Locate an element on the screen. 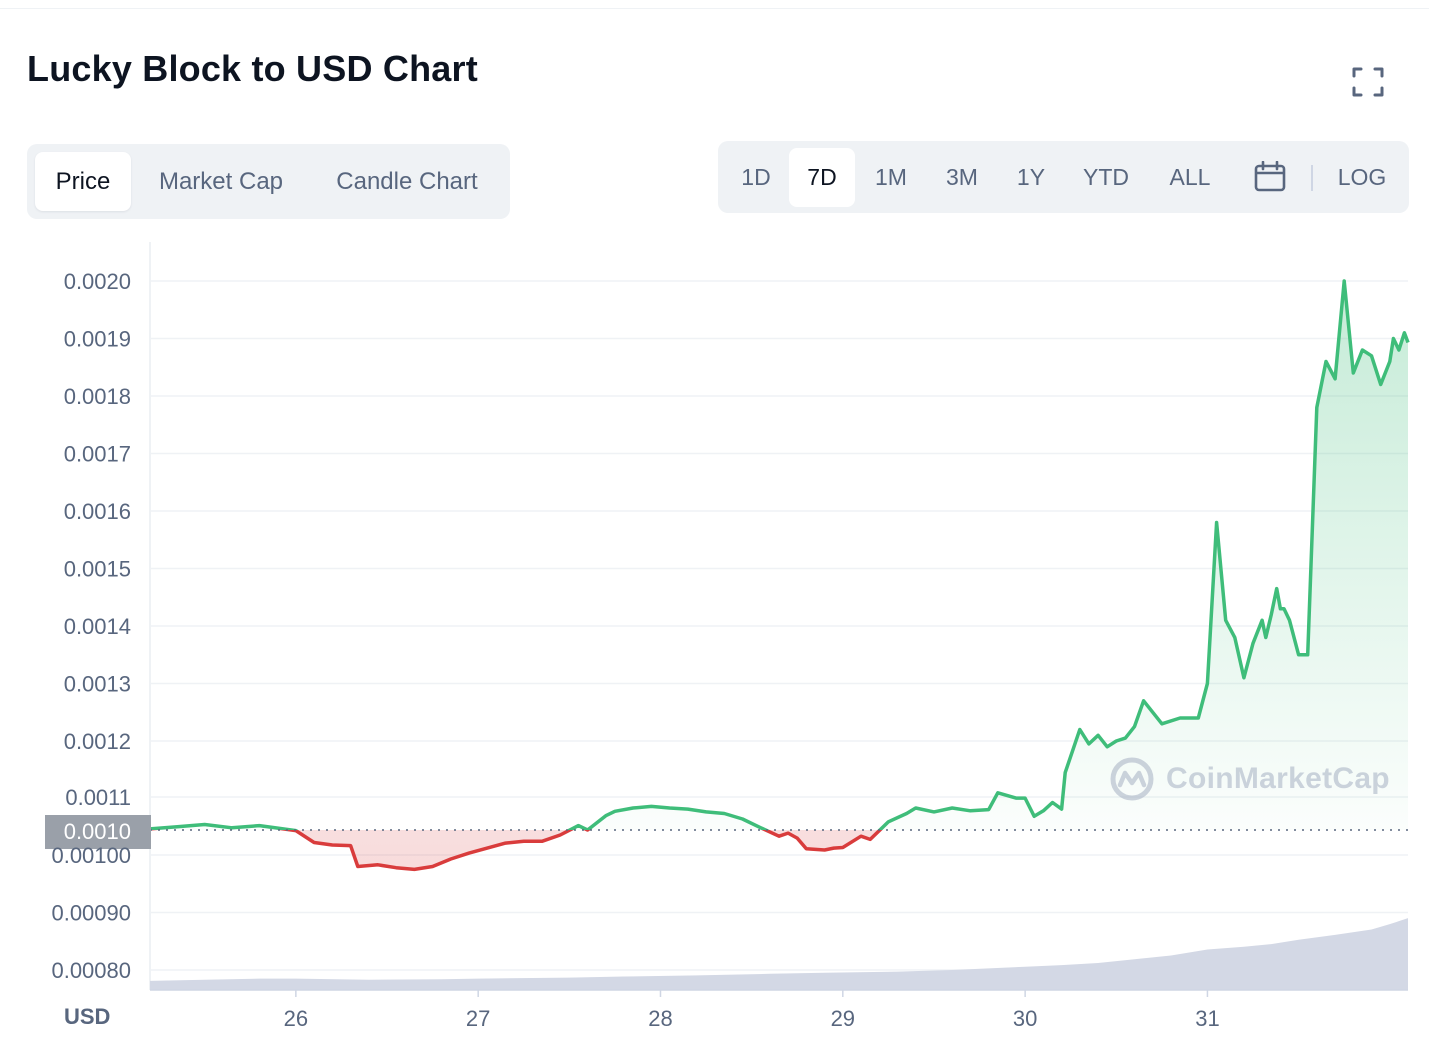 This screenshot has height=1039, width=1429. y-tick-label: 0.0018 is located at coordinates (97, 396).